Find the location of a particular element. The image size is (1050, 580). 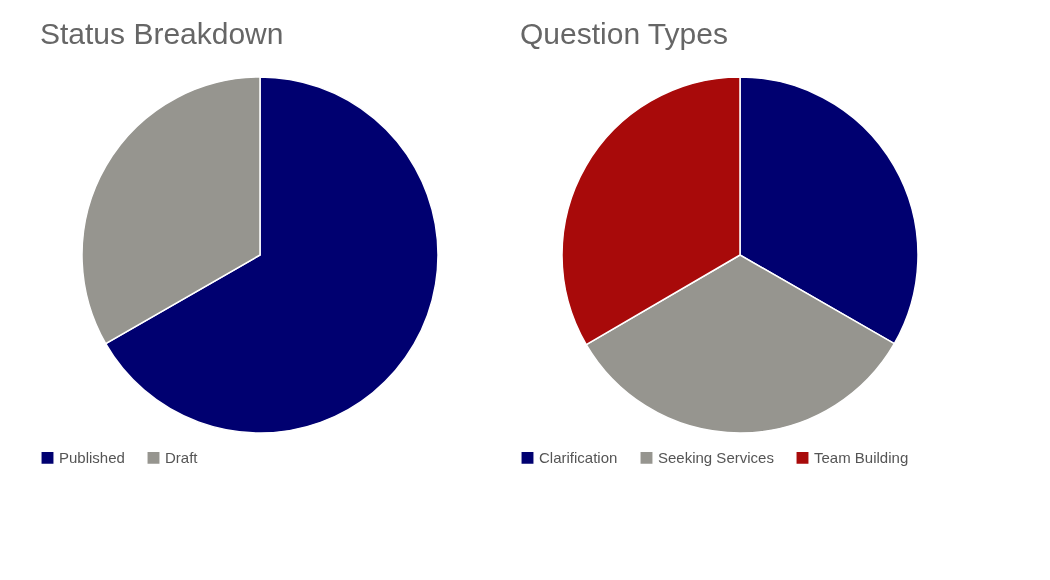

legend-label: Team Building is located at coordinates (861, 457).